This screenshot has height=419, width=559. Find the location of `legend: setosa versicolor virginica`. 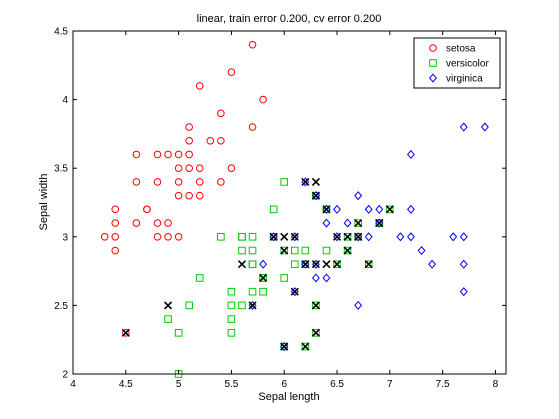

legend: setosa versicolor virginica is located at coordinates (457, 63).